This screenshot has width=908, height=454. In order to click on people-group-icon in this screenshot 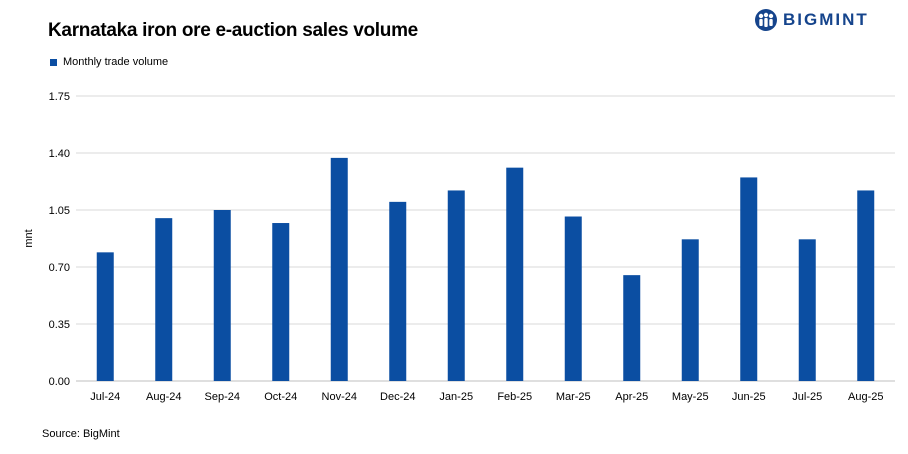, I will do `click(766, 20)`.